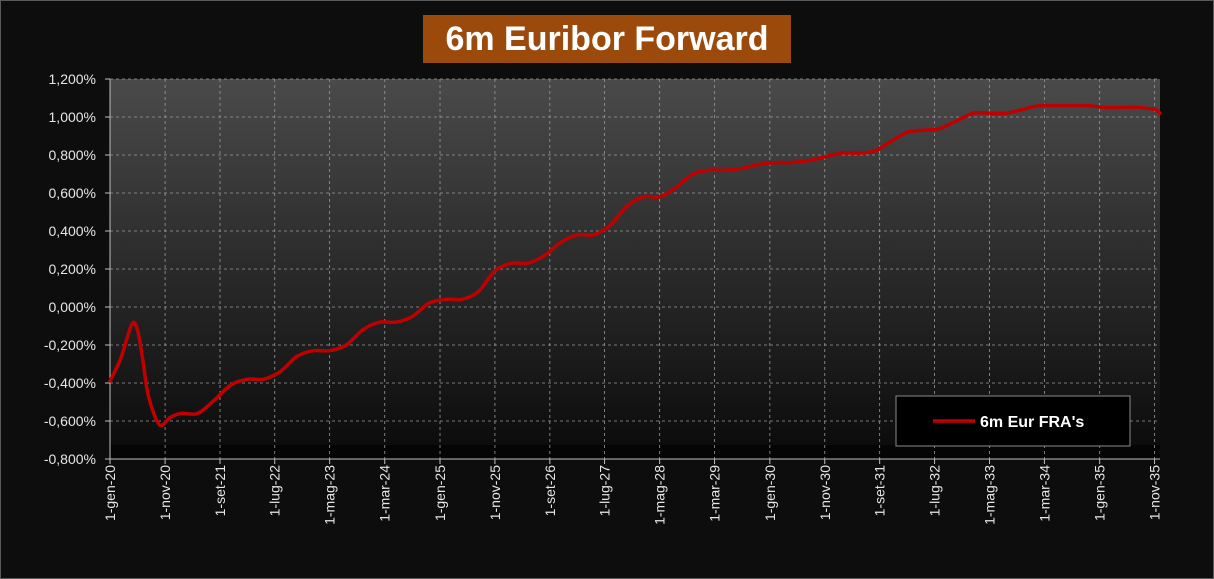  What do you see at coordinates (495, 492) in the screenshot?
I see `x-tick-label: 1-nov-25` at bounding box center [495, 492].